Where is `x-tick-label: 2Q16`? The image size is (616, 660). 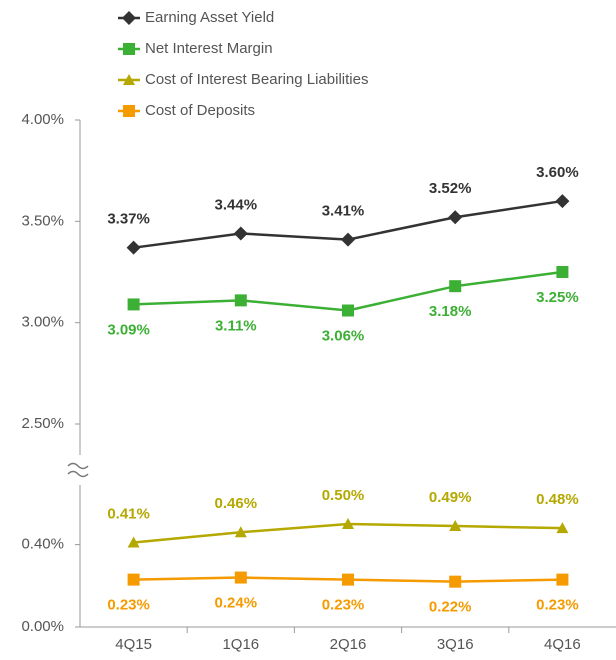 x-tick-label: 2Q16 is located at coordinates (348, 644).